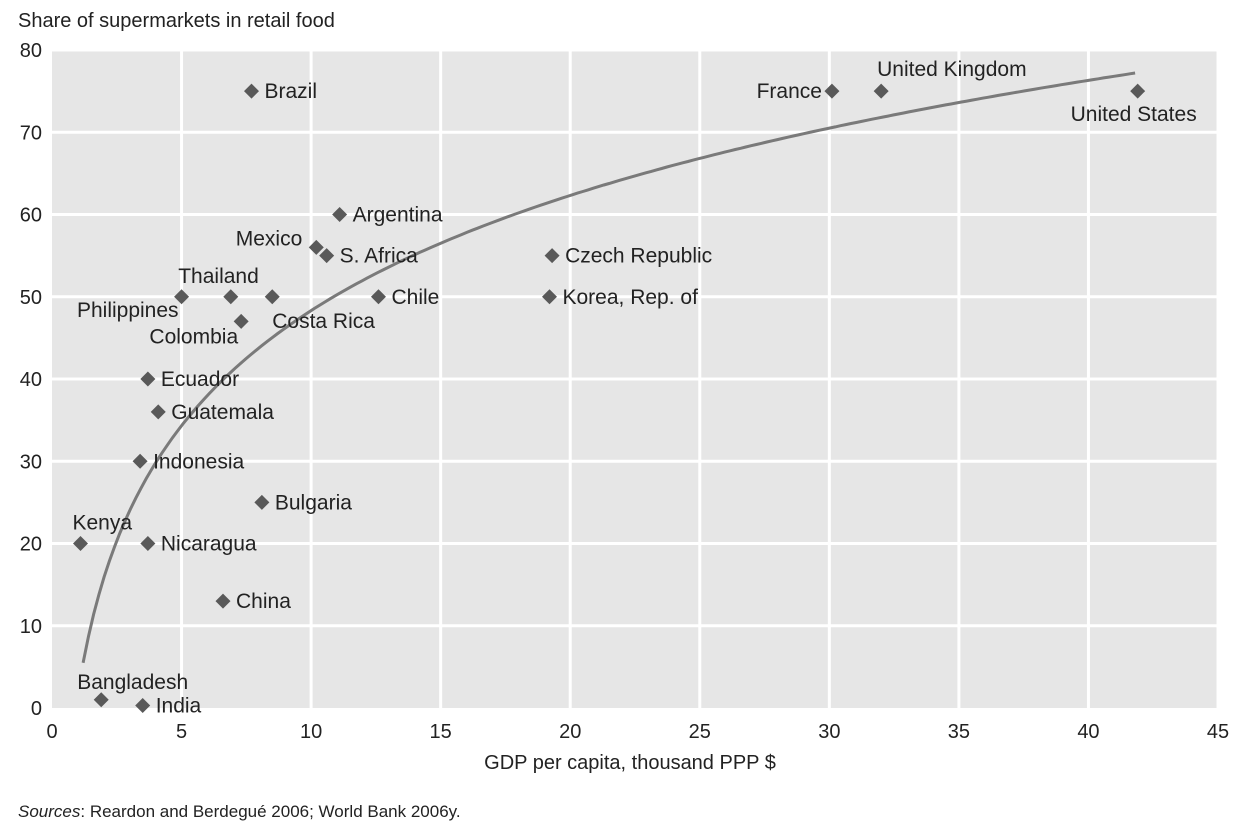 The width and height of the screenshot is (1260, 834). Describe the element at coordinates (829, 732) in the screenshot. I see `x-tick-label: 30` at that location.